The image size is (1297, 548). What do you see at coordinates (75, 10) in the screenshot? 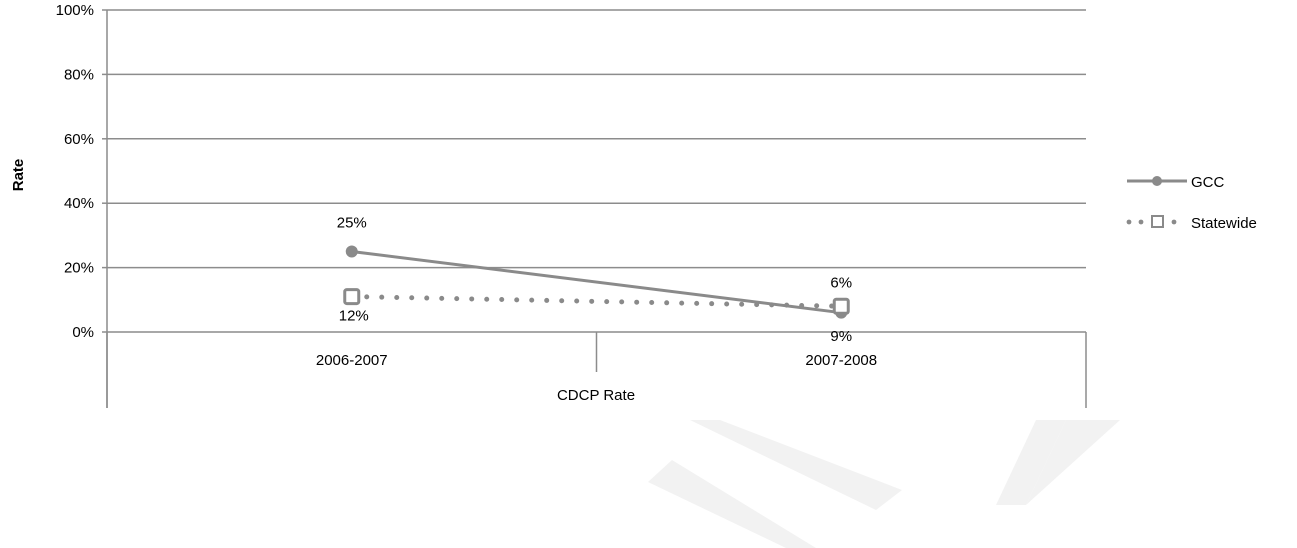
I see `y-tick-label: 100%` at bounding box center [75, 10].